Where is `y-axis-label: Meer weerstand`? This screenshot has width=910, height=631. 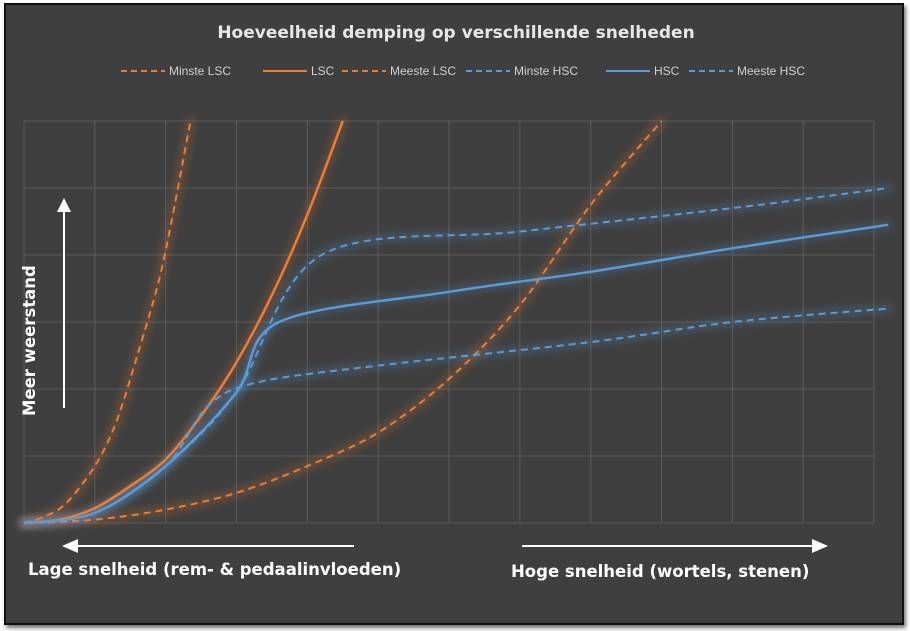 y-axis-label: Meer weerstand is located at coordinates (29, 340).